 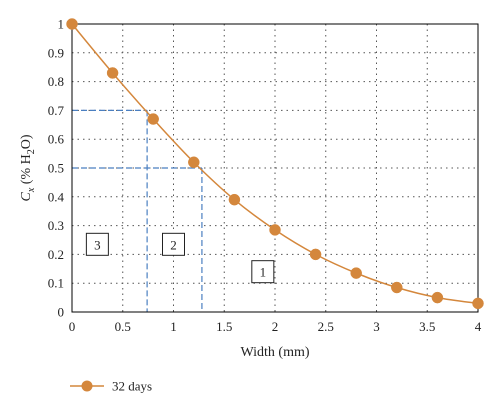 What do you see at coordinates (56, 139) in the screenshot?
I see `y-tick-label: 0.6` at bounding box center [56, 139].